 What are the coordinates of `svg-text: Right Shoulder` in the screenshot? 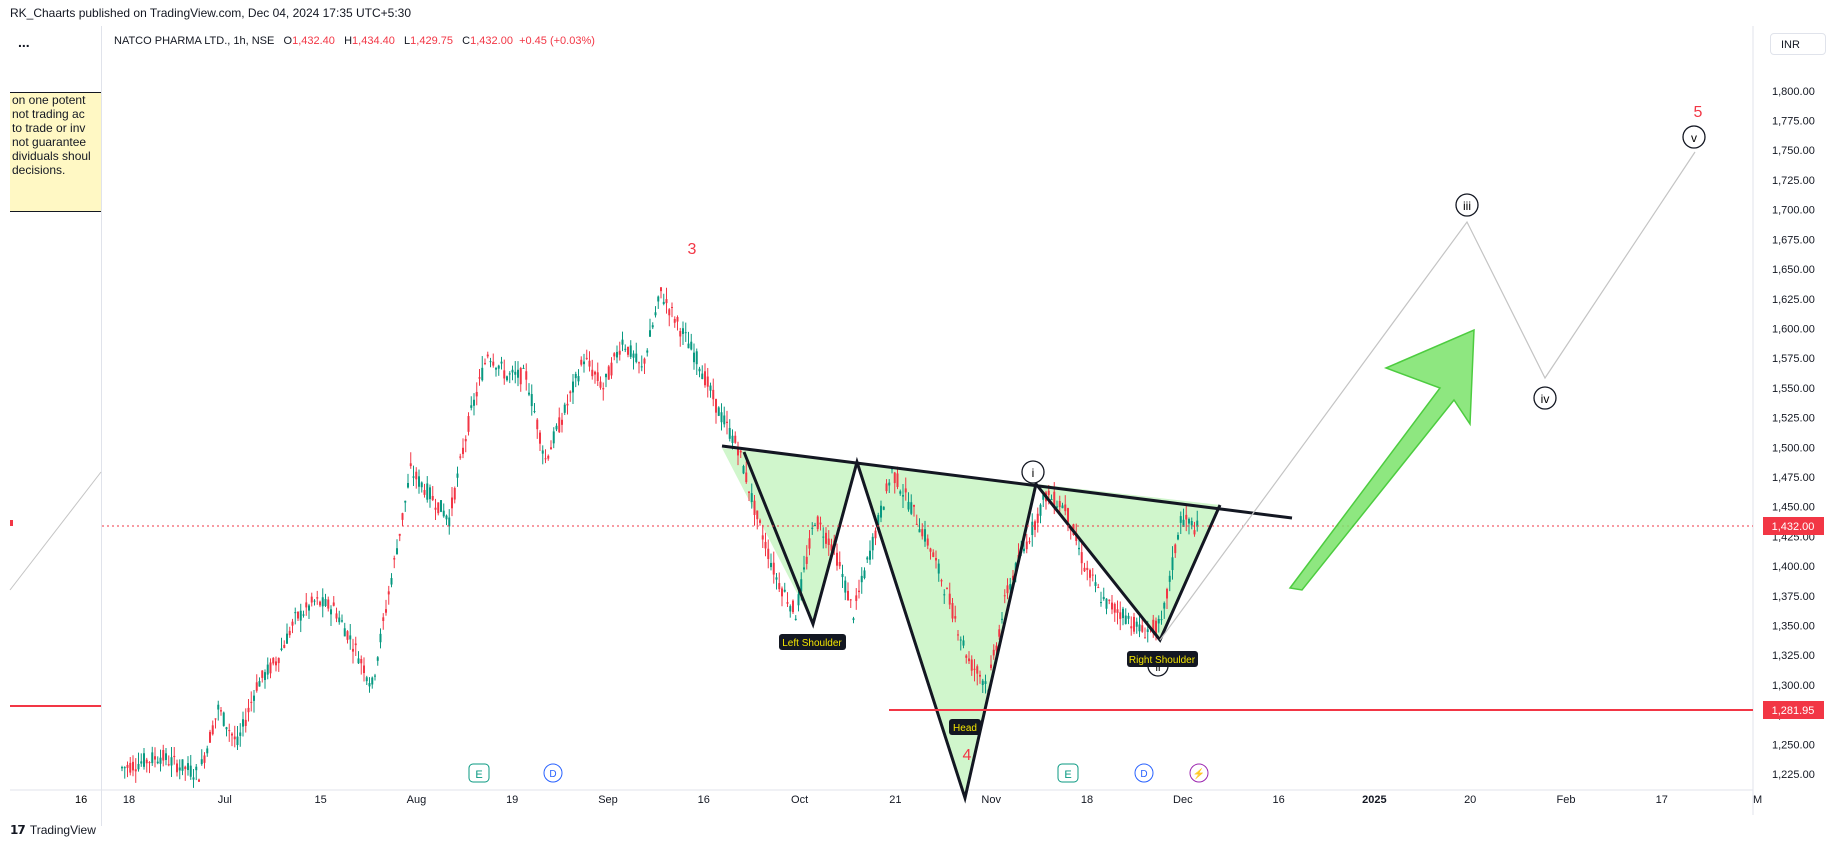 It's located at (1162, 660).